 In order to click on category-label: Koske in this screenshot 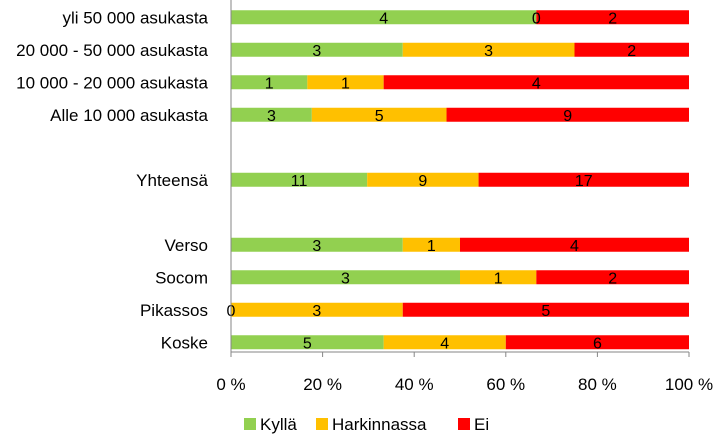, I will do `click(184, 342)`.